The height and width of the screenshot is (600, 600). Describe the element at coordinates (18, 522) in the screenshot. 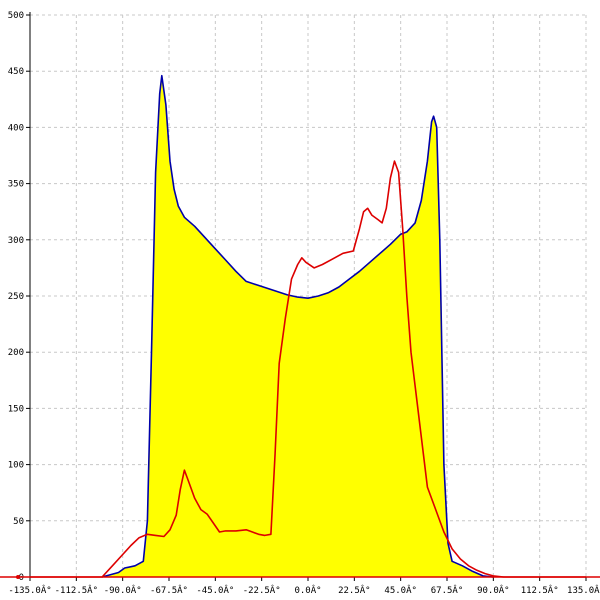

I see `y-tick-label: 50` at that location.